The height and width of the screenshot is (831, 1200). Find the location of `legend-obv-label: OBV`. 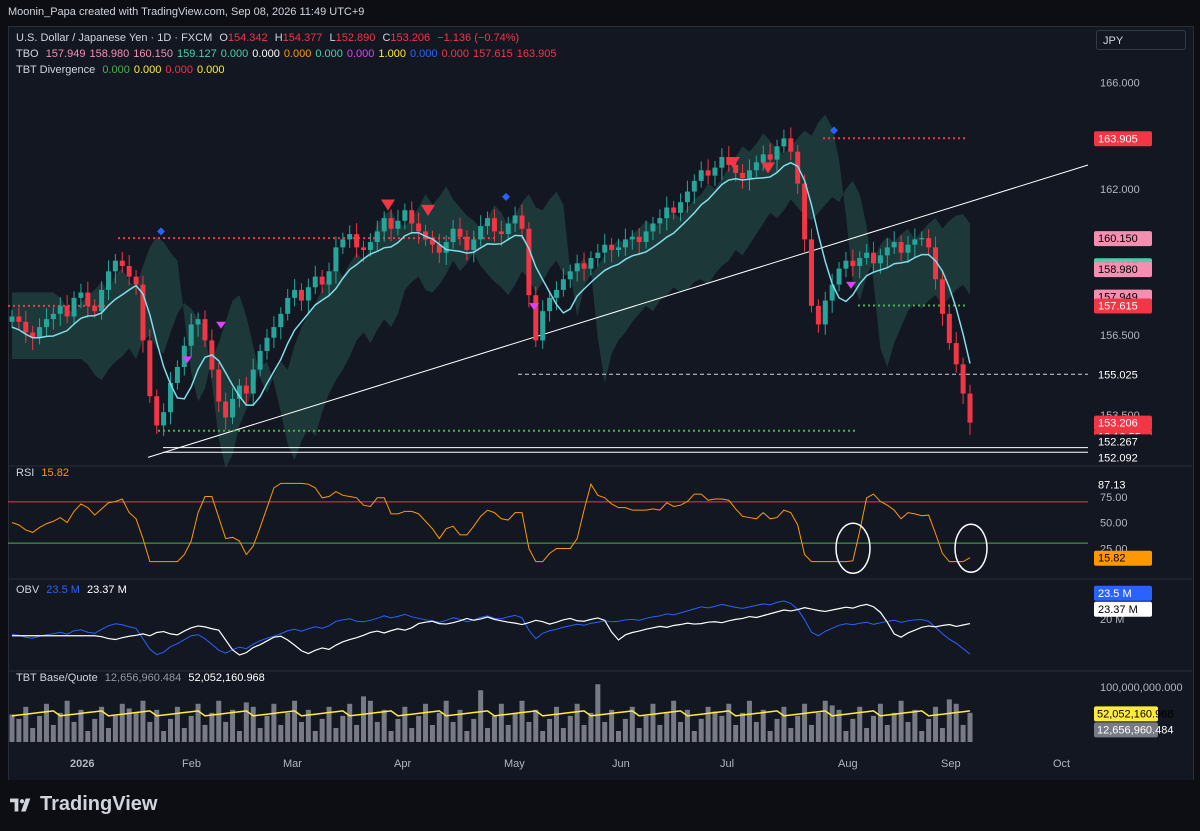

legend-obv-label: OBV is located at coordinates (28, 590).